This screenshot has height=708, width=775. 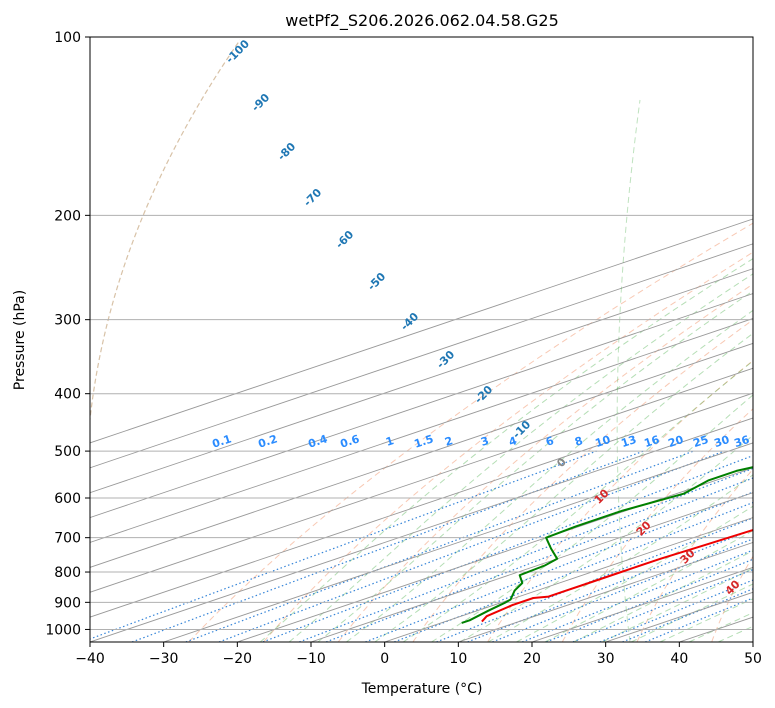 I want to click on x-tick-label: −10, so click(x=311, y=659).